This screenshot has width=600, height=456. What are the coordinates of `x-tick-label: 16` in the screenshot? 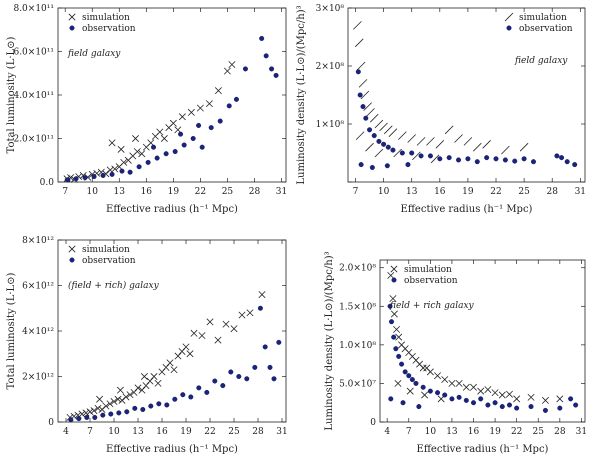 It's located at (474, 432).